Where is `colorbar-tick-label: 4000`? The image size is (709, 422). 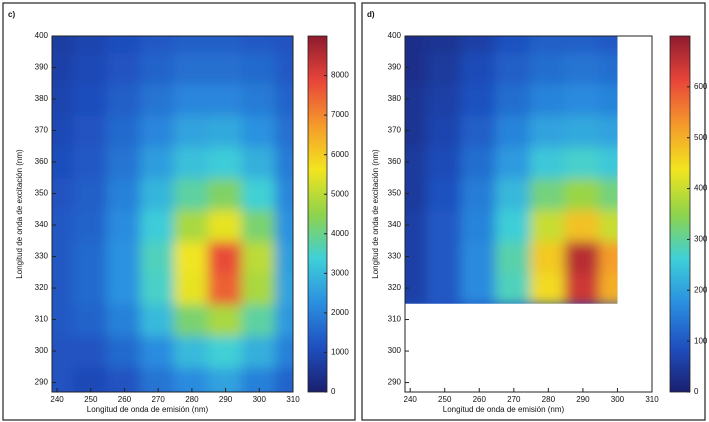
colorbar-tick-label: 4000 is located at coordinates (340, 233).